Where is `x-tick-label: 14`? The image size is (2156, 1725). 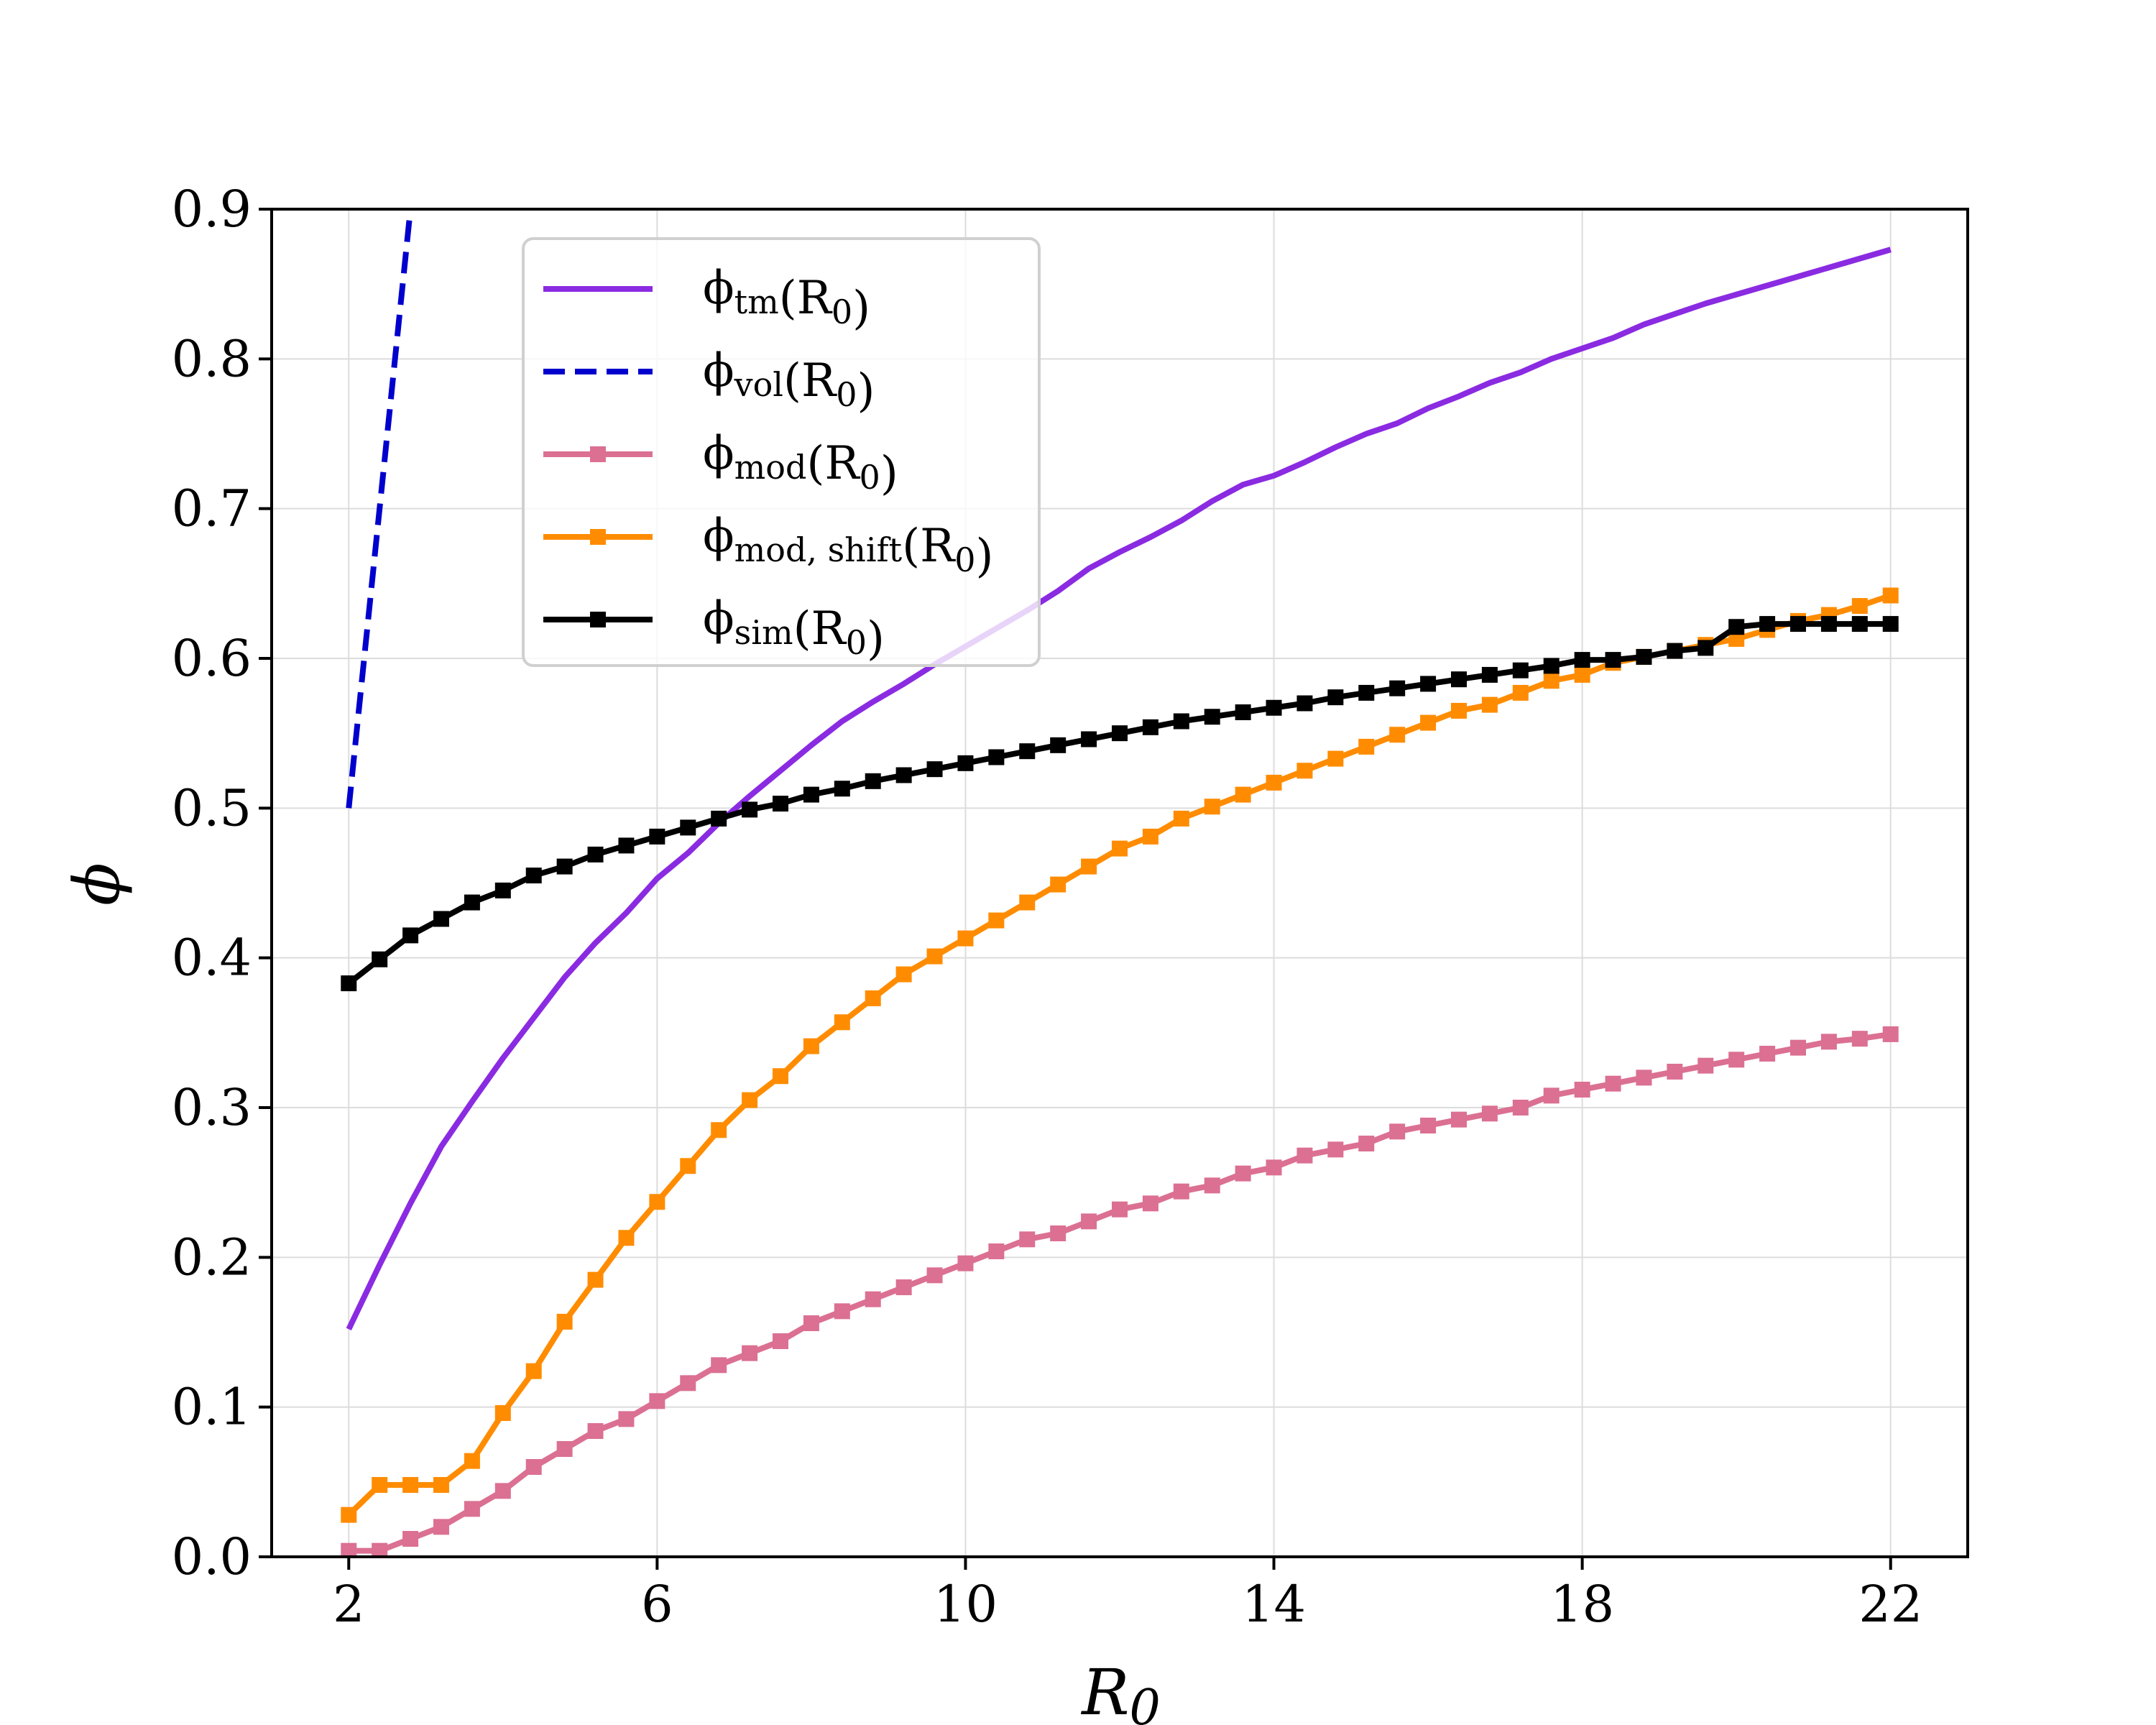 x-tick-label: 14 is located at coordinates (1274, 1604).